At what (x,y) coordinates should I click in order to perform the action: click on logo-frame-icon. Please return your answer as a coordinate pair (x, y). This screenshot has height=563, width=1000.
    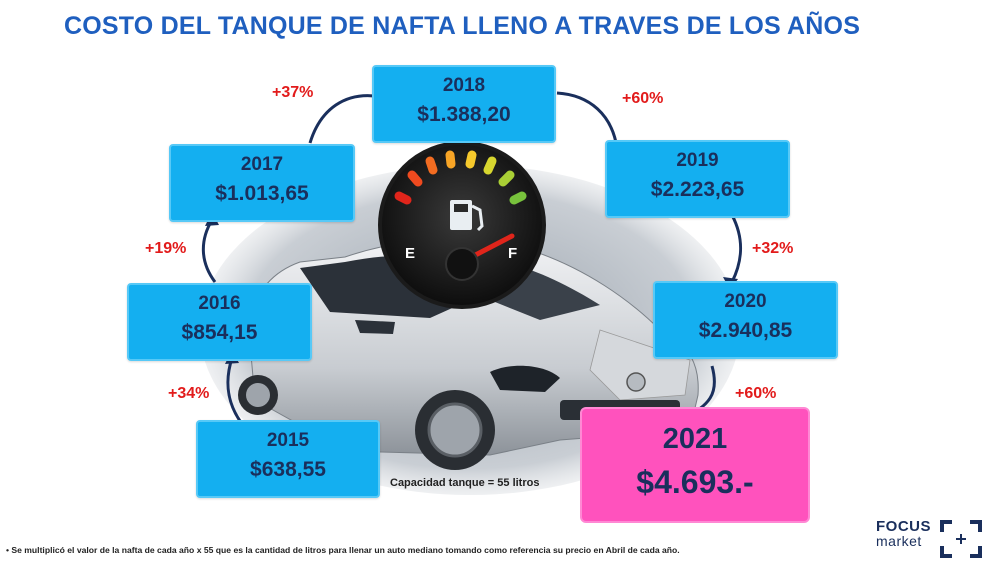
    Looking at the image, I should click on (961, 539).